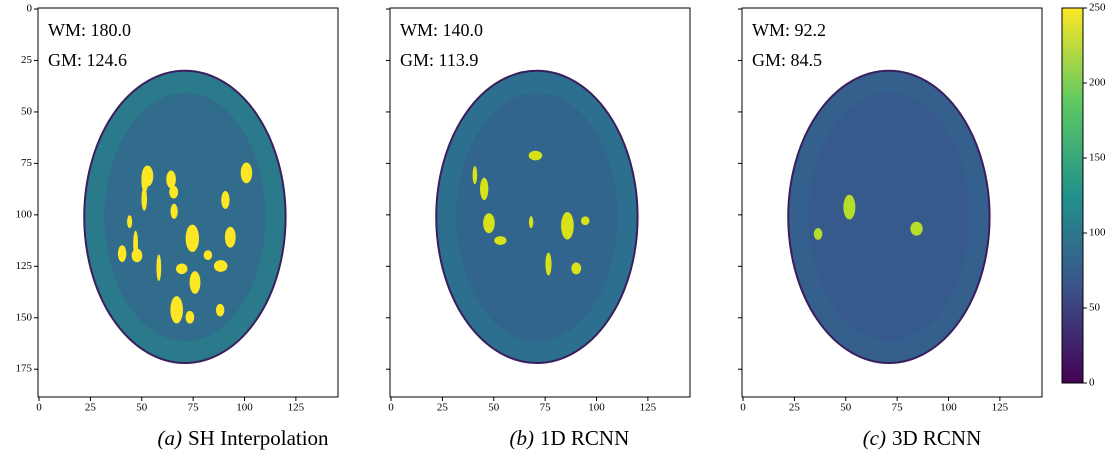  I want to click on caption-label: (c), so click(874, 438).